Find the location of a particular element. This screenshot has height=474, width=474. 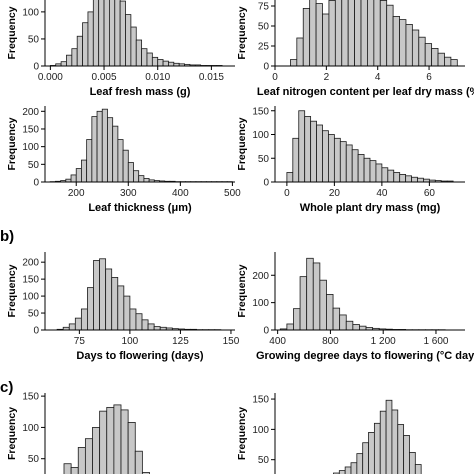

x-tick-label: 400 is located at coordinates (180, 193).